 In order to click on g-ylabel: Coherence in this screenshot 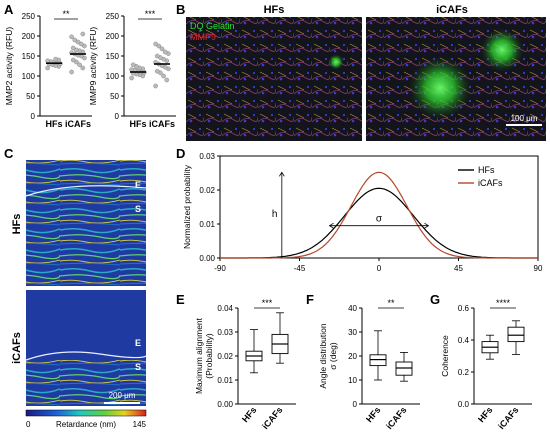, I will do `click(445, 356)`.